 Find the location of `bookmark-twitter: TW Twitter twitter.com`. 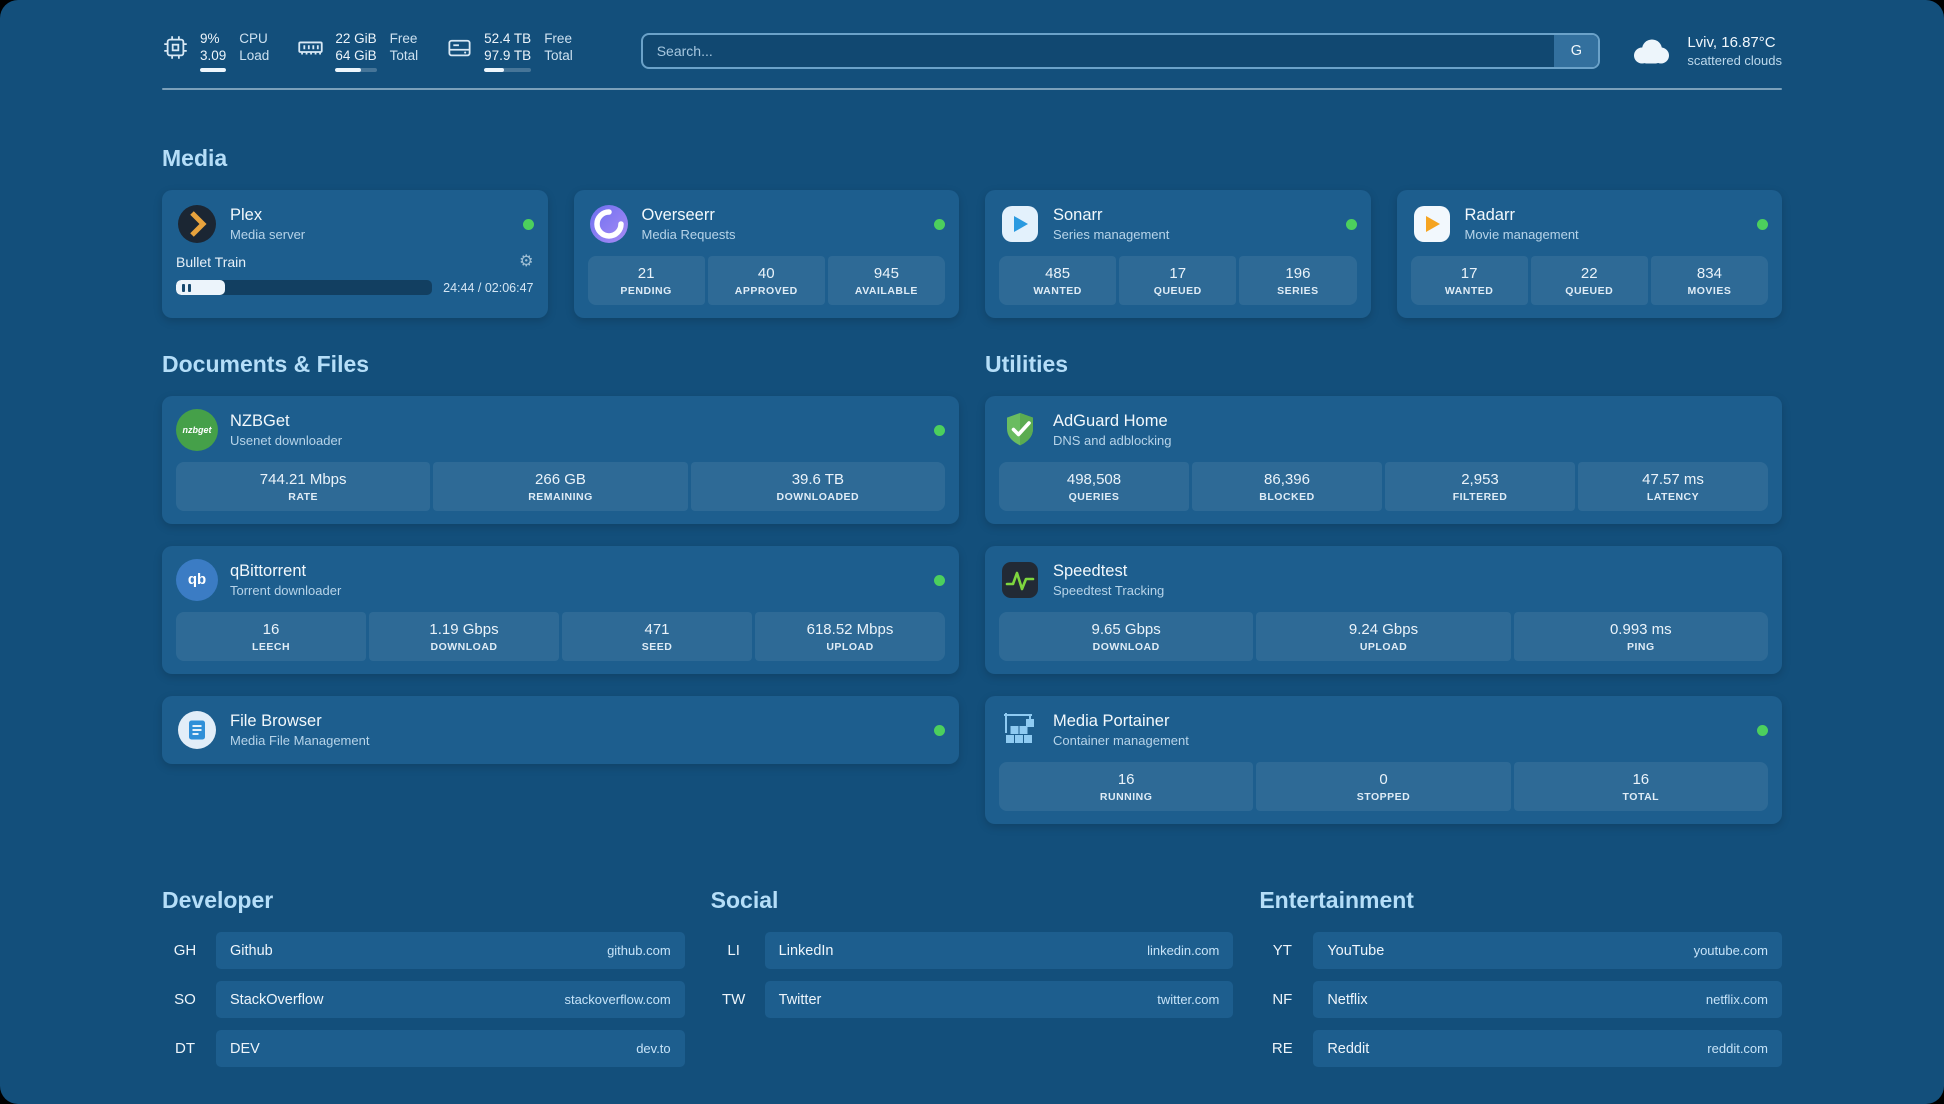

bookmark-twitter: TW Twitter twitter.com is located at coordinates (972, 999).